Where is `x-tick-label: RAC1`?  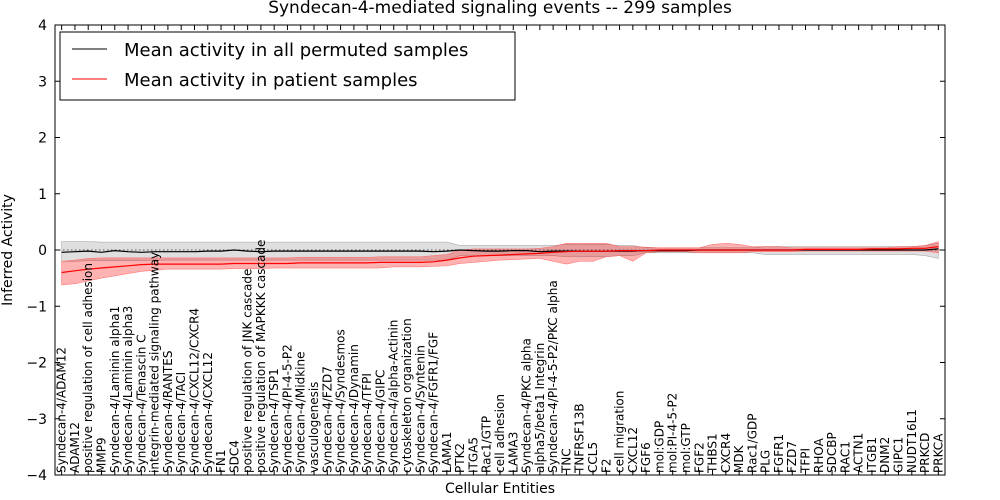 x-tick-label: RAC1 is located at coordinates (845, 457).